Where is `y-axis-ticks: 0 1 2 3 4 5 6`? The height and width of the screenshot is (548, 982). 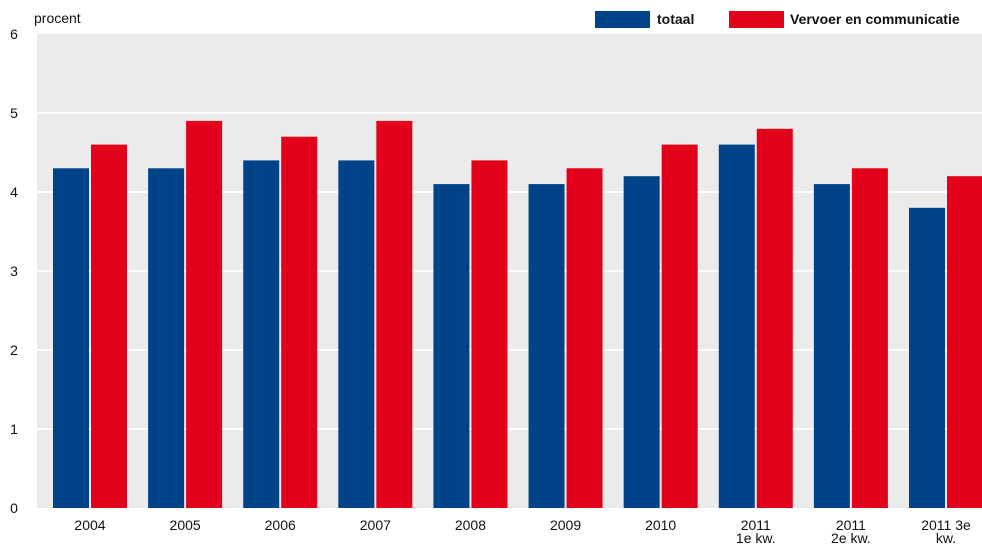 y-axis-ticks: 0 1 2 3 4 5 6 is located at coordinates (14, 271).